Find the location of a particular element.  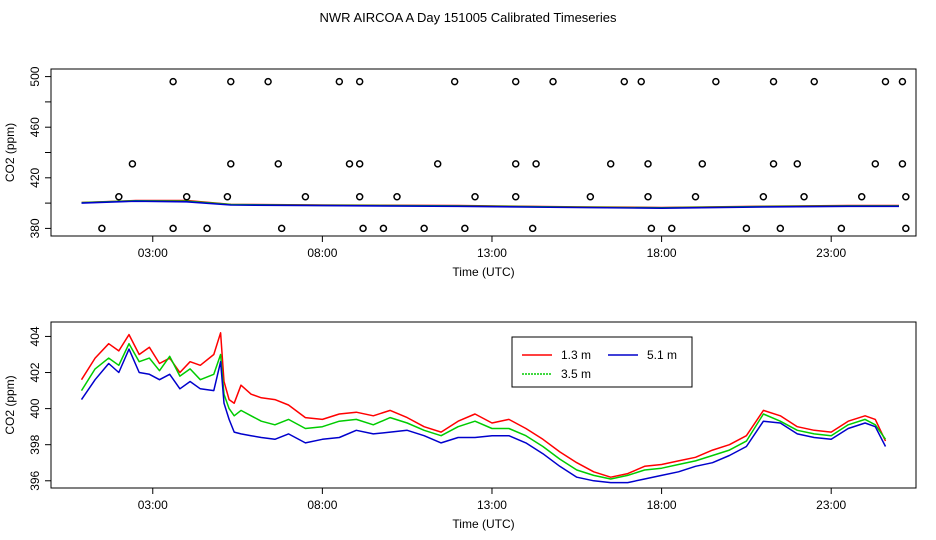

legend-box is located at coordinates (602, 362).